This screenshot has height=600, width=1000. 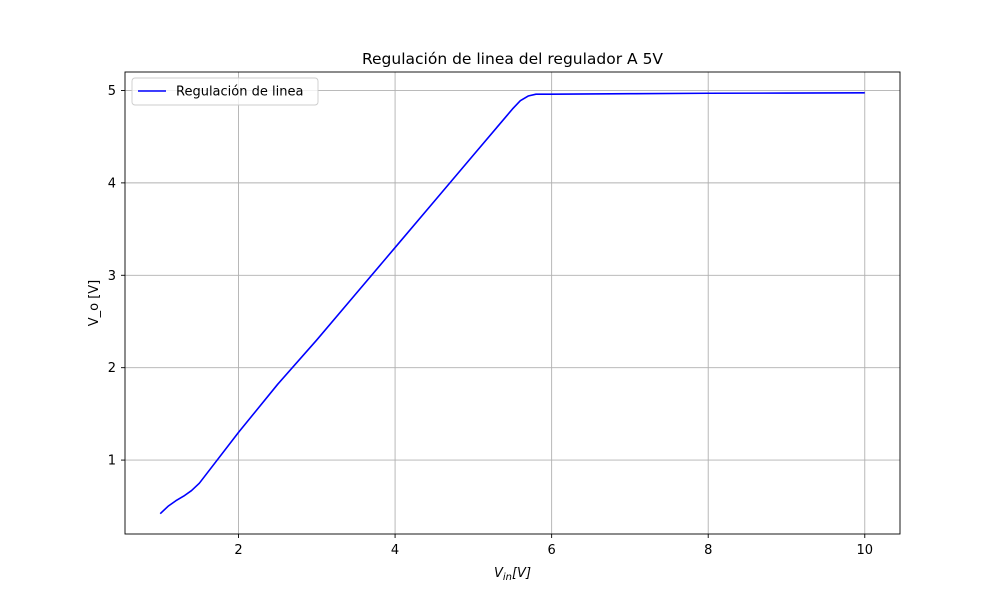 What do you see at coordinates (521, 573) in the screenshot?
I see `x-axis-title-unit: [V]` at bounding box center [521, 573].